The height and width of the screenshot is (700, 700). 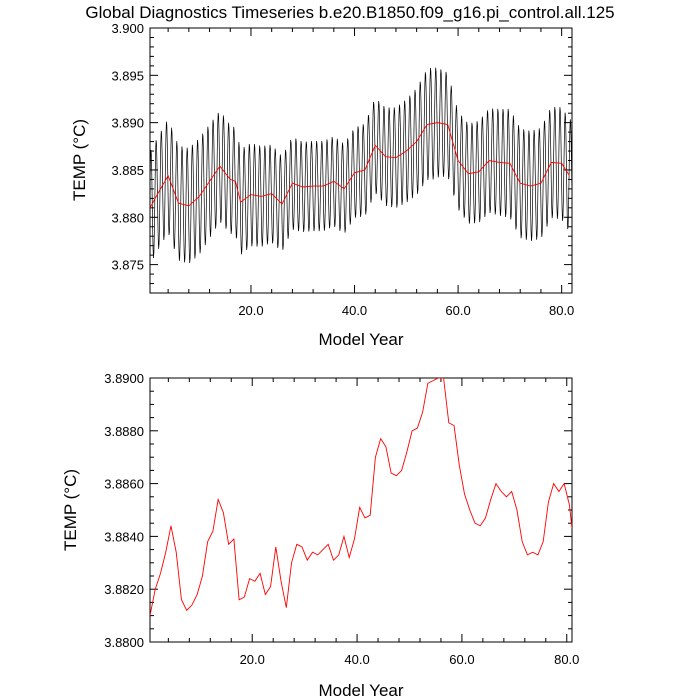 I want to click on y-tick-label: 3.8840, so click(x=124, y=536).